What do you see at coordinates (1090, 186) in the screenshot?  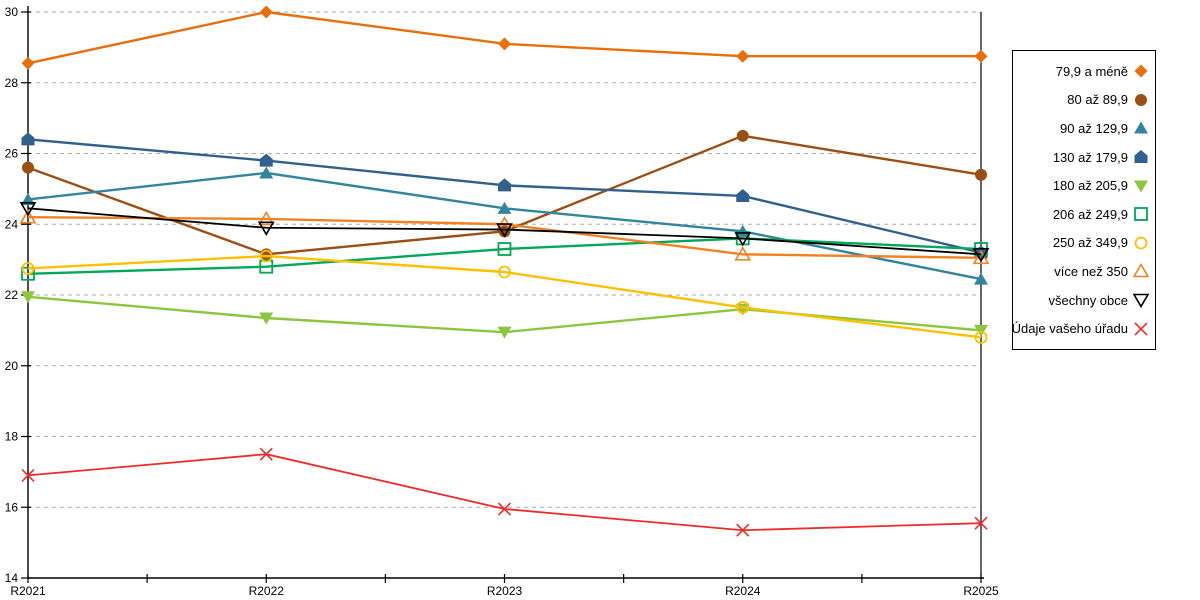 I see `legend-item-label: 180 až 205,9` at bounding box center [1090, 186].